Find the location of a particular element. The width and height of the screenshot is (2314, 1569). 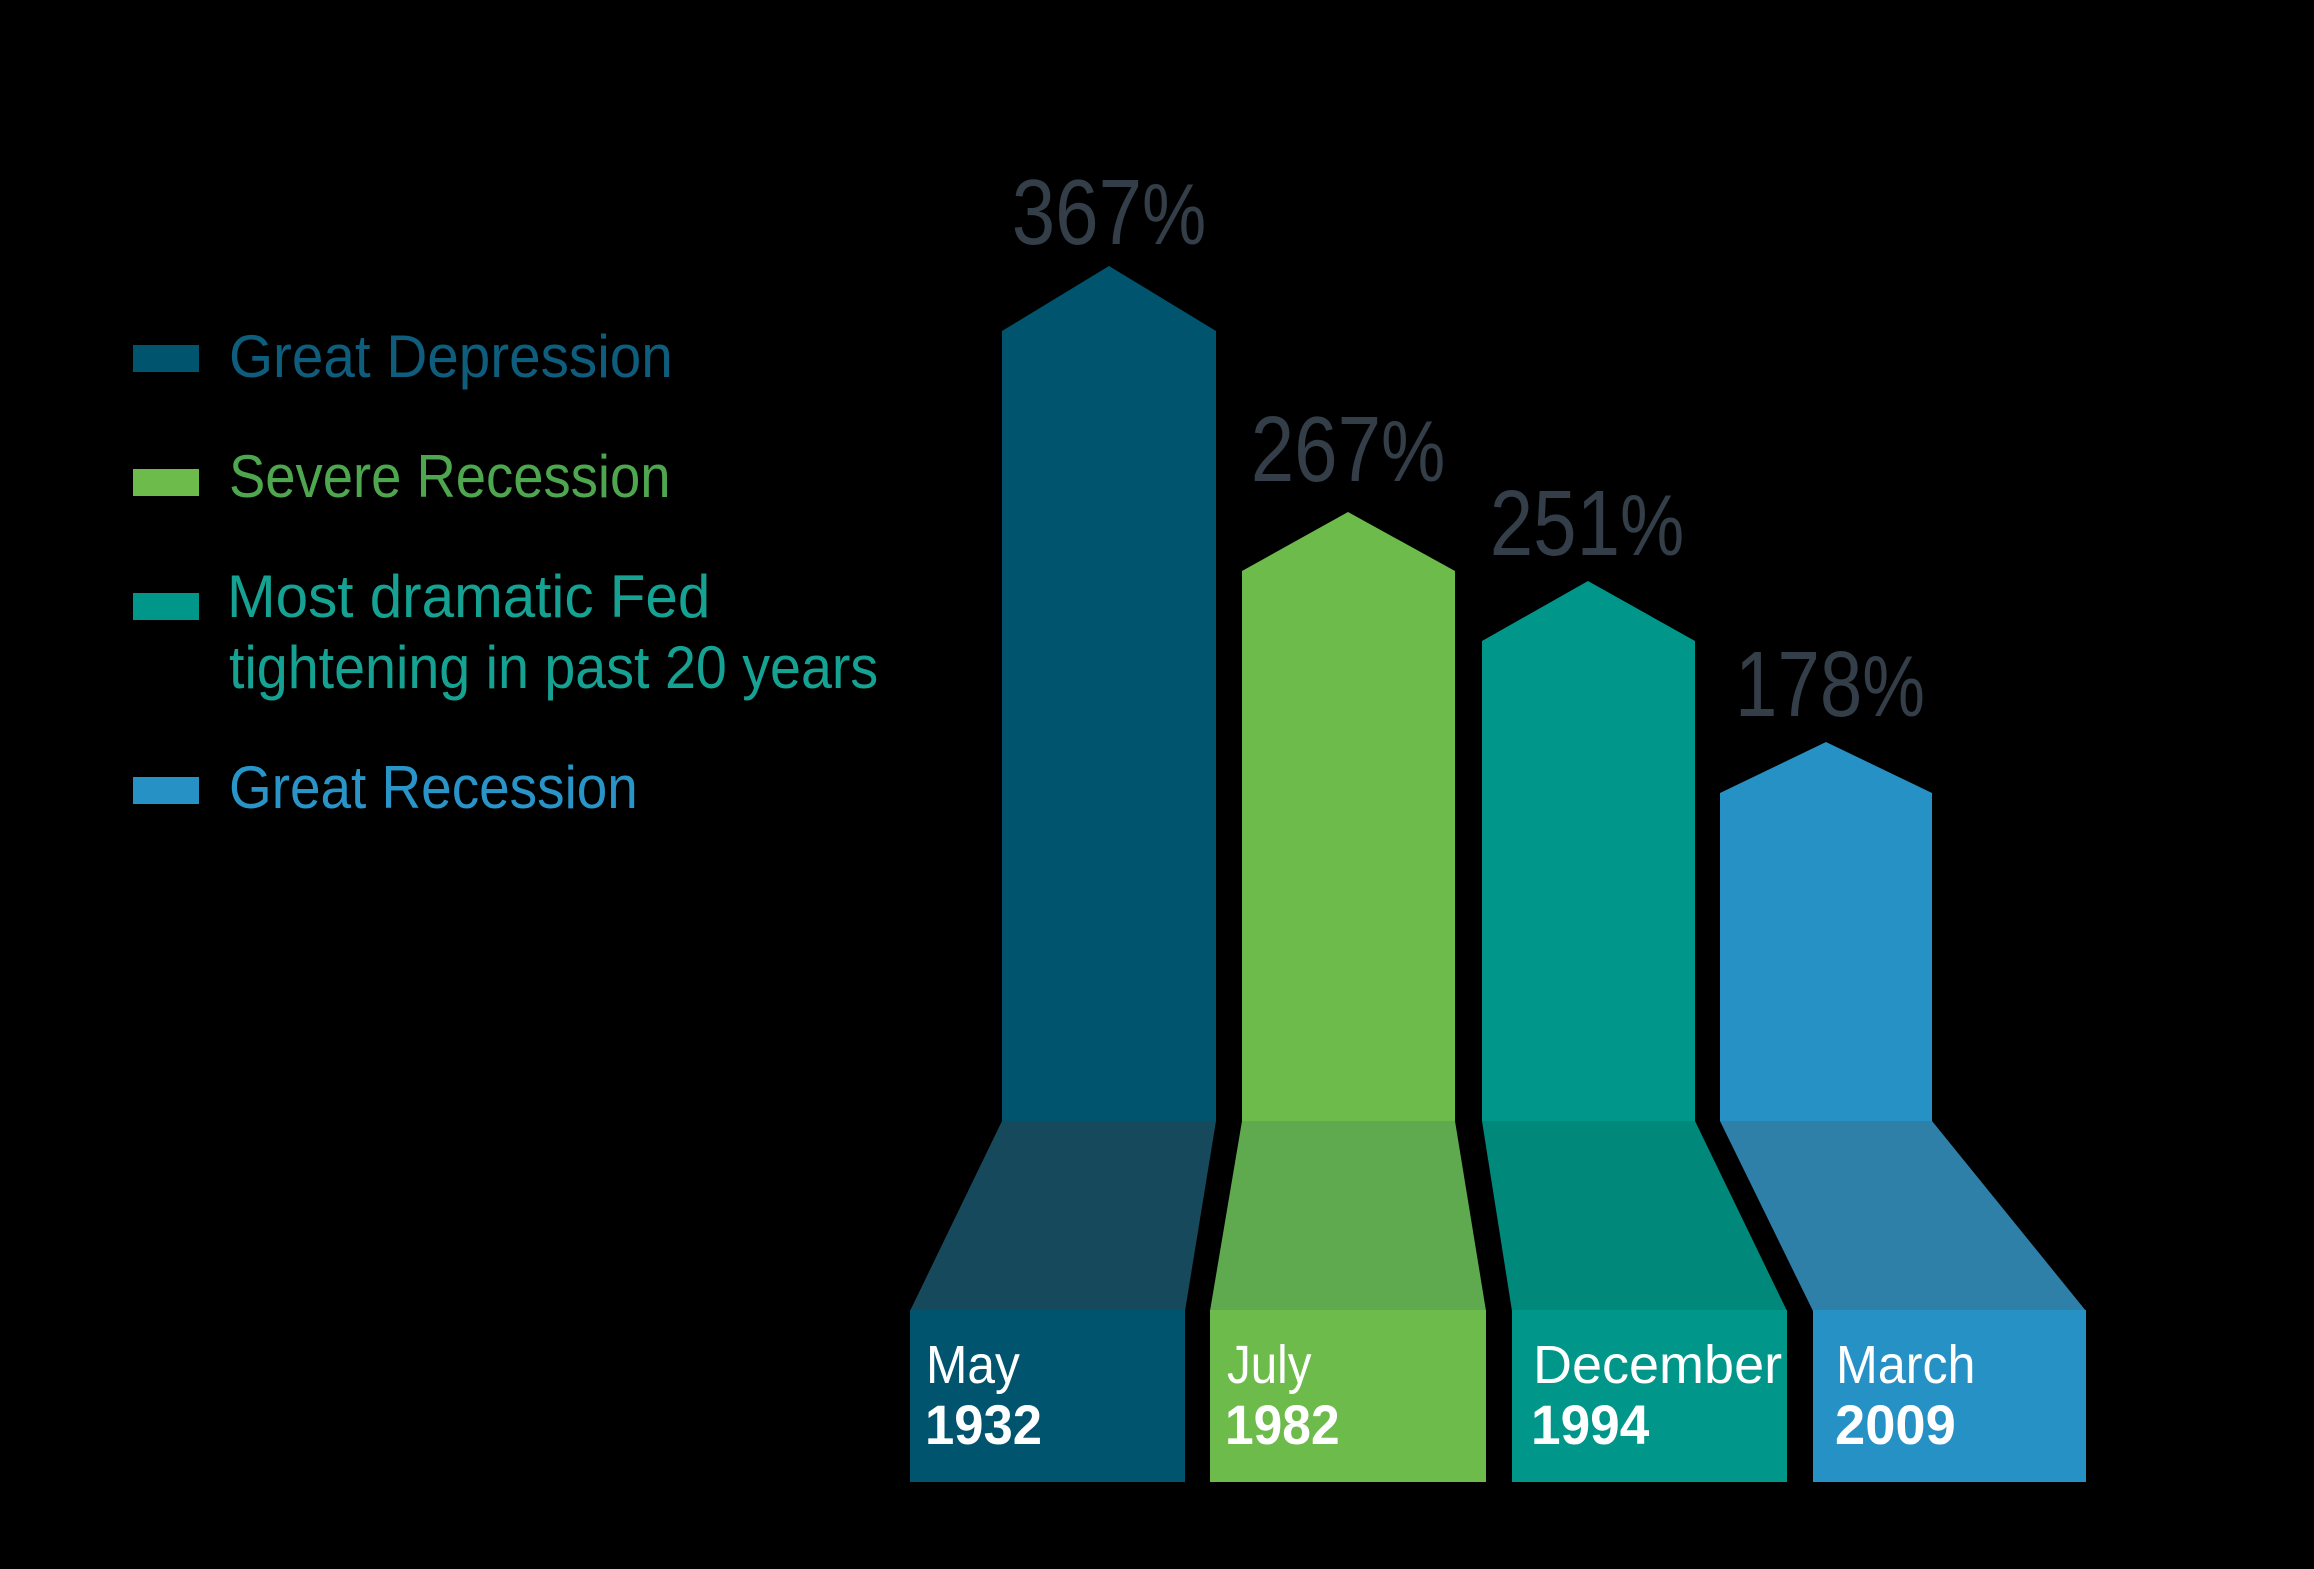

svg-text: March is located at coordinates (1905, 1365).